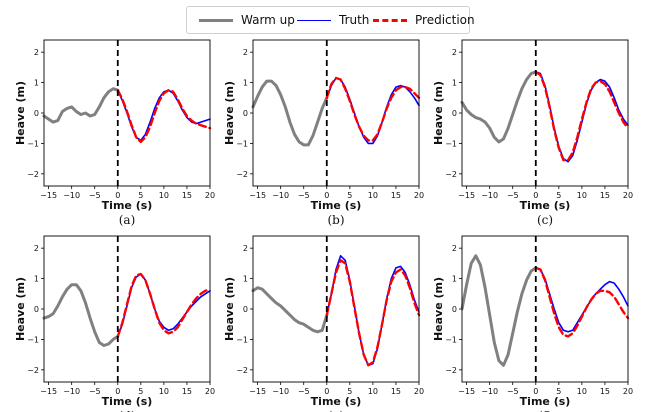 The width and height of the screenshot is (650, 412). I want to click on truth-line, so click(372, 311).